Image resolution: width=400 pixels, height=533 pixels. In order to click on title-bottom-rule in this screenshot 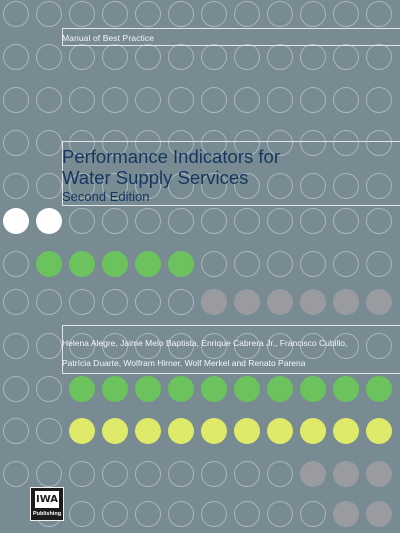, I will do `click(231, 205)`.